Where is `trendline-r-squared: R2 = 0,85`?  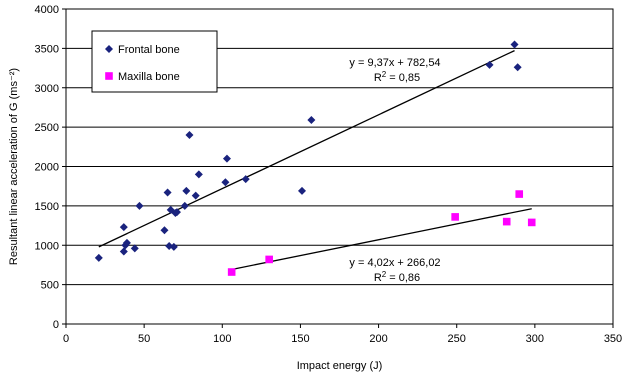
trendline-r-squared: R2 = 0,85 is located at coordinates (397, 77).